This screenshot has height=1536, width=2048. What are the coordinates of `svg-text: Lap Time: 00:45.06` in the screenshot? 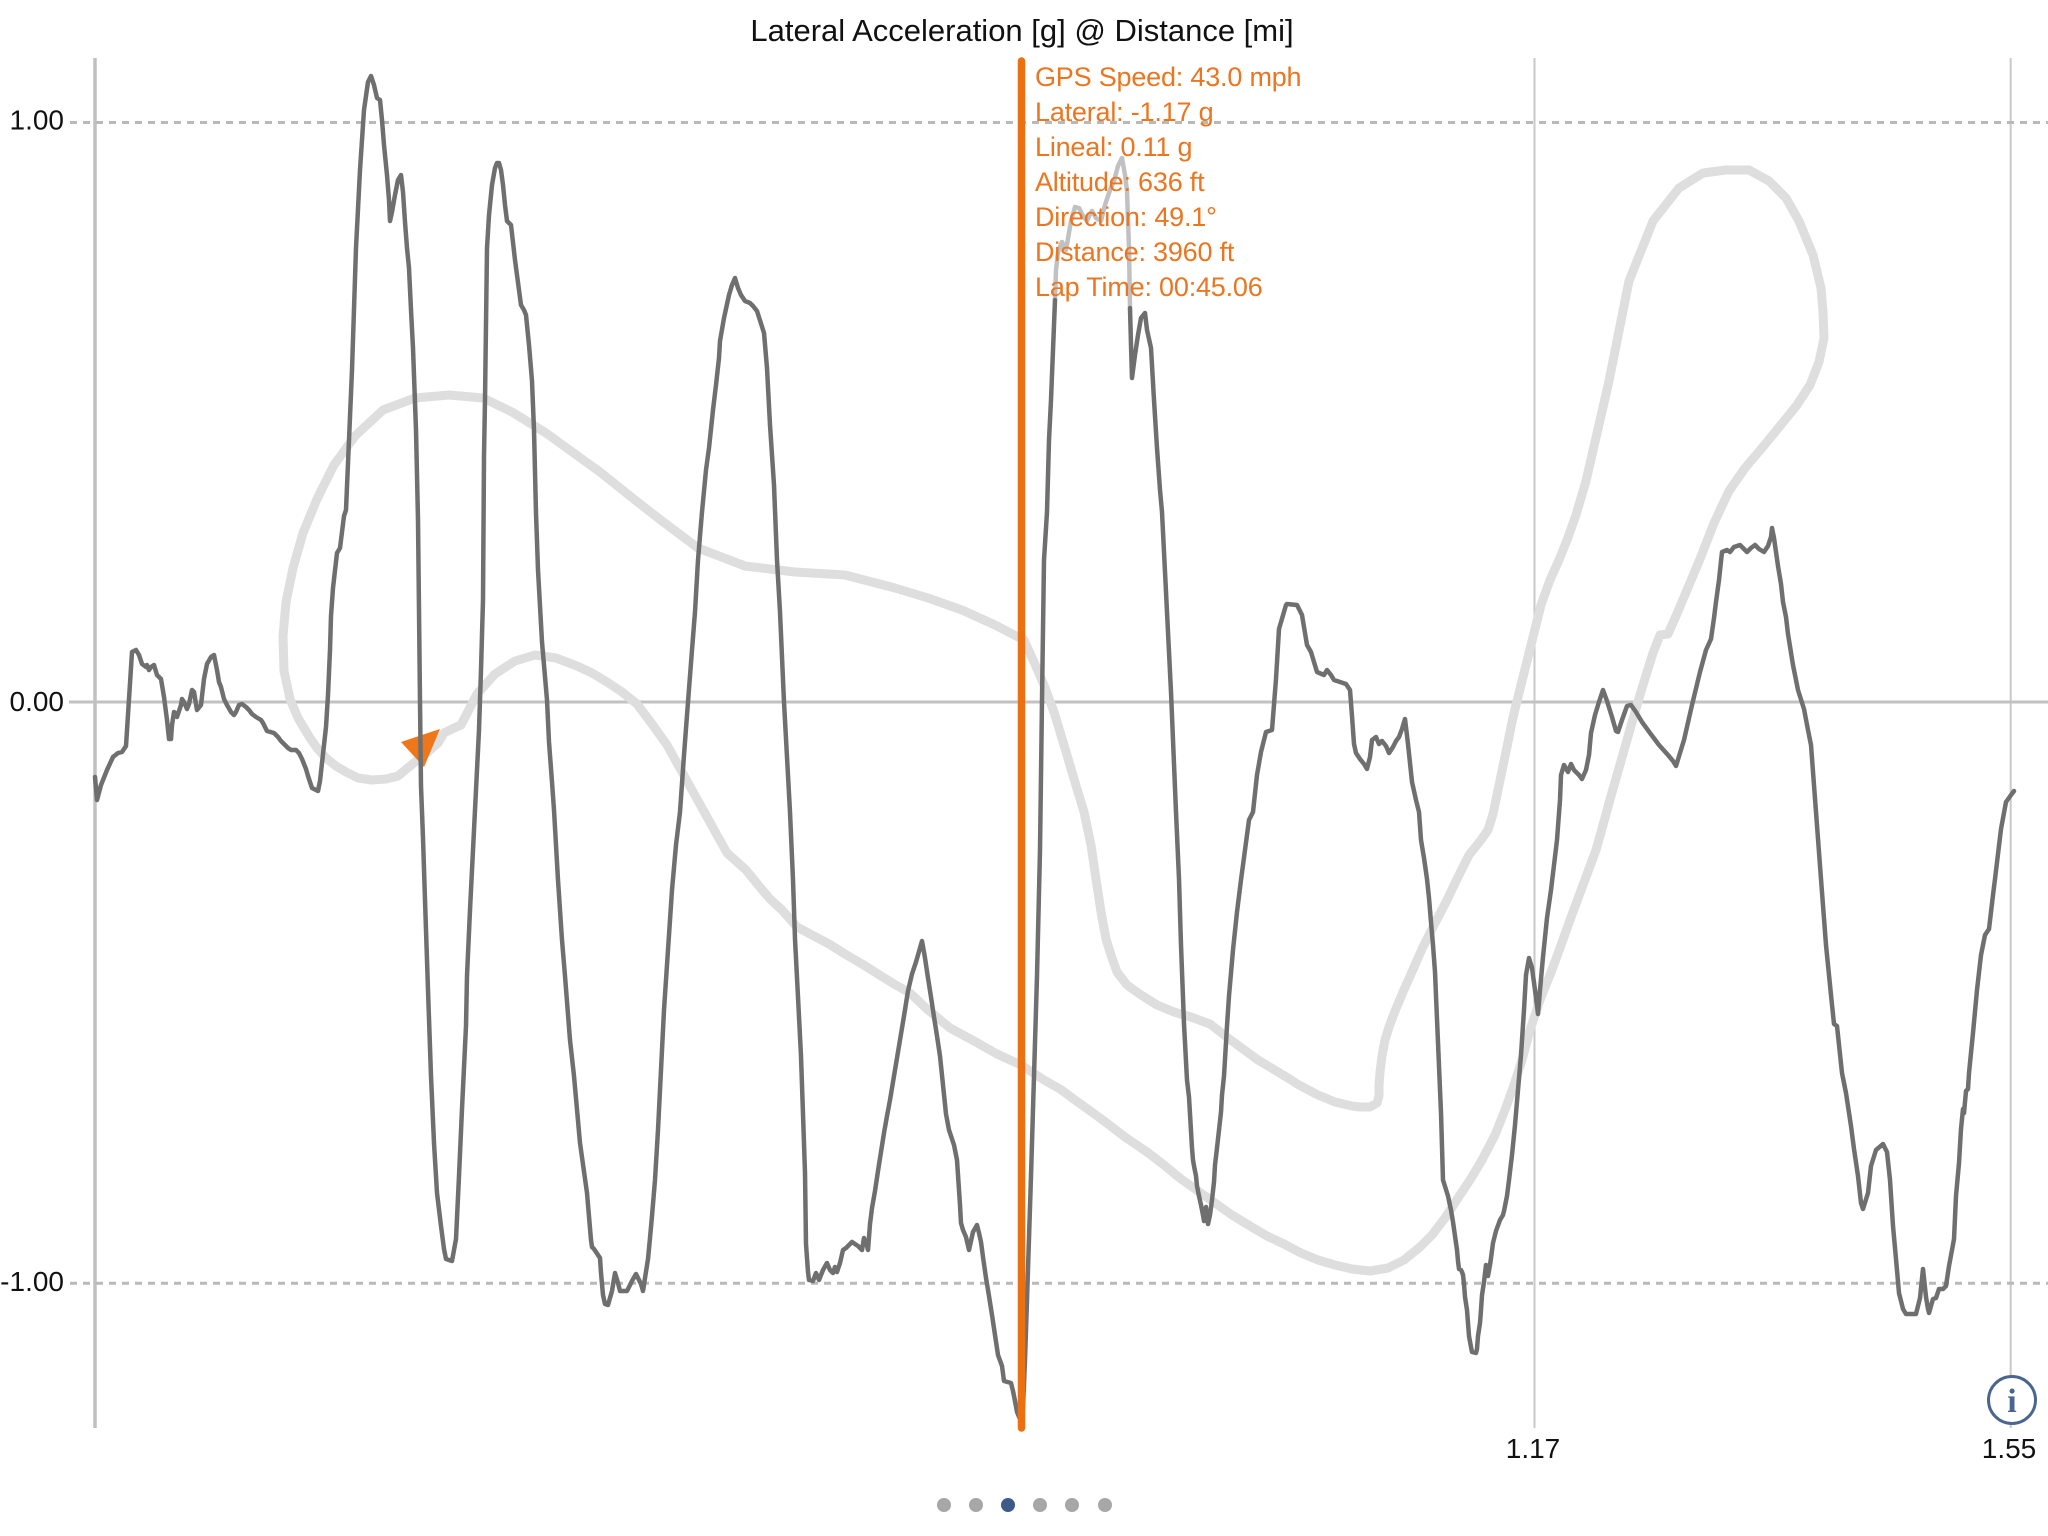 It's located at (1149, 287).